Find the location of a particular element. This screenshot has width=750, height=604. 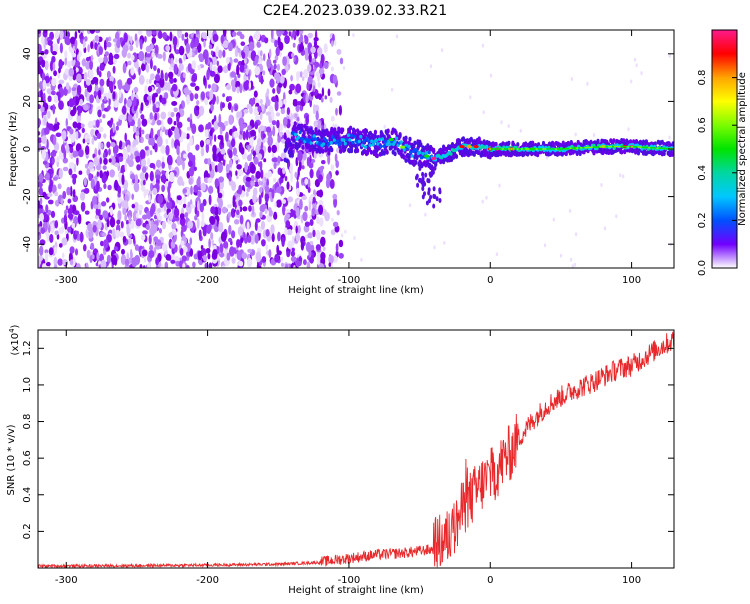

spectrogram-x-tick-label: 100 is located at coordinates (631, 280).